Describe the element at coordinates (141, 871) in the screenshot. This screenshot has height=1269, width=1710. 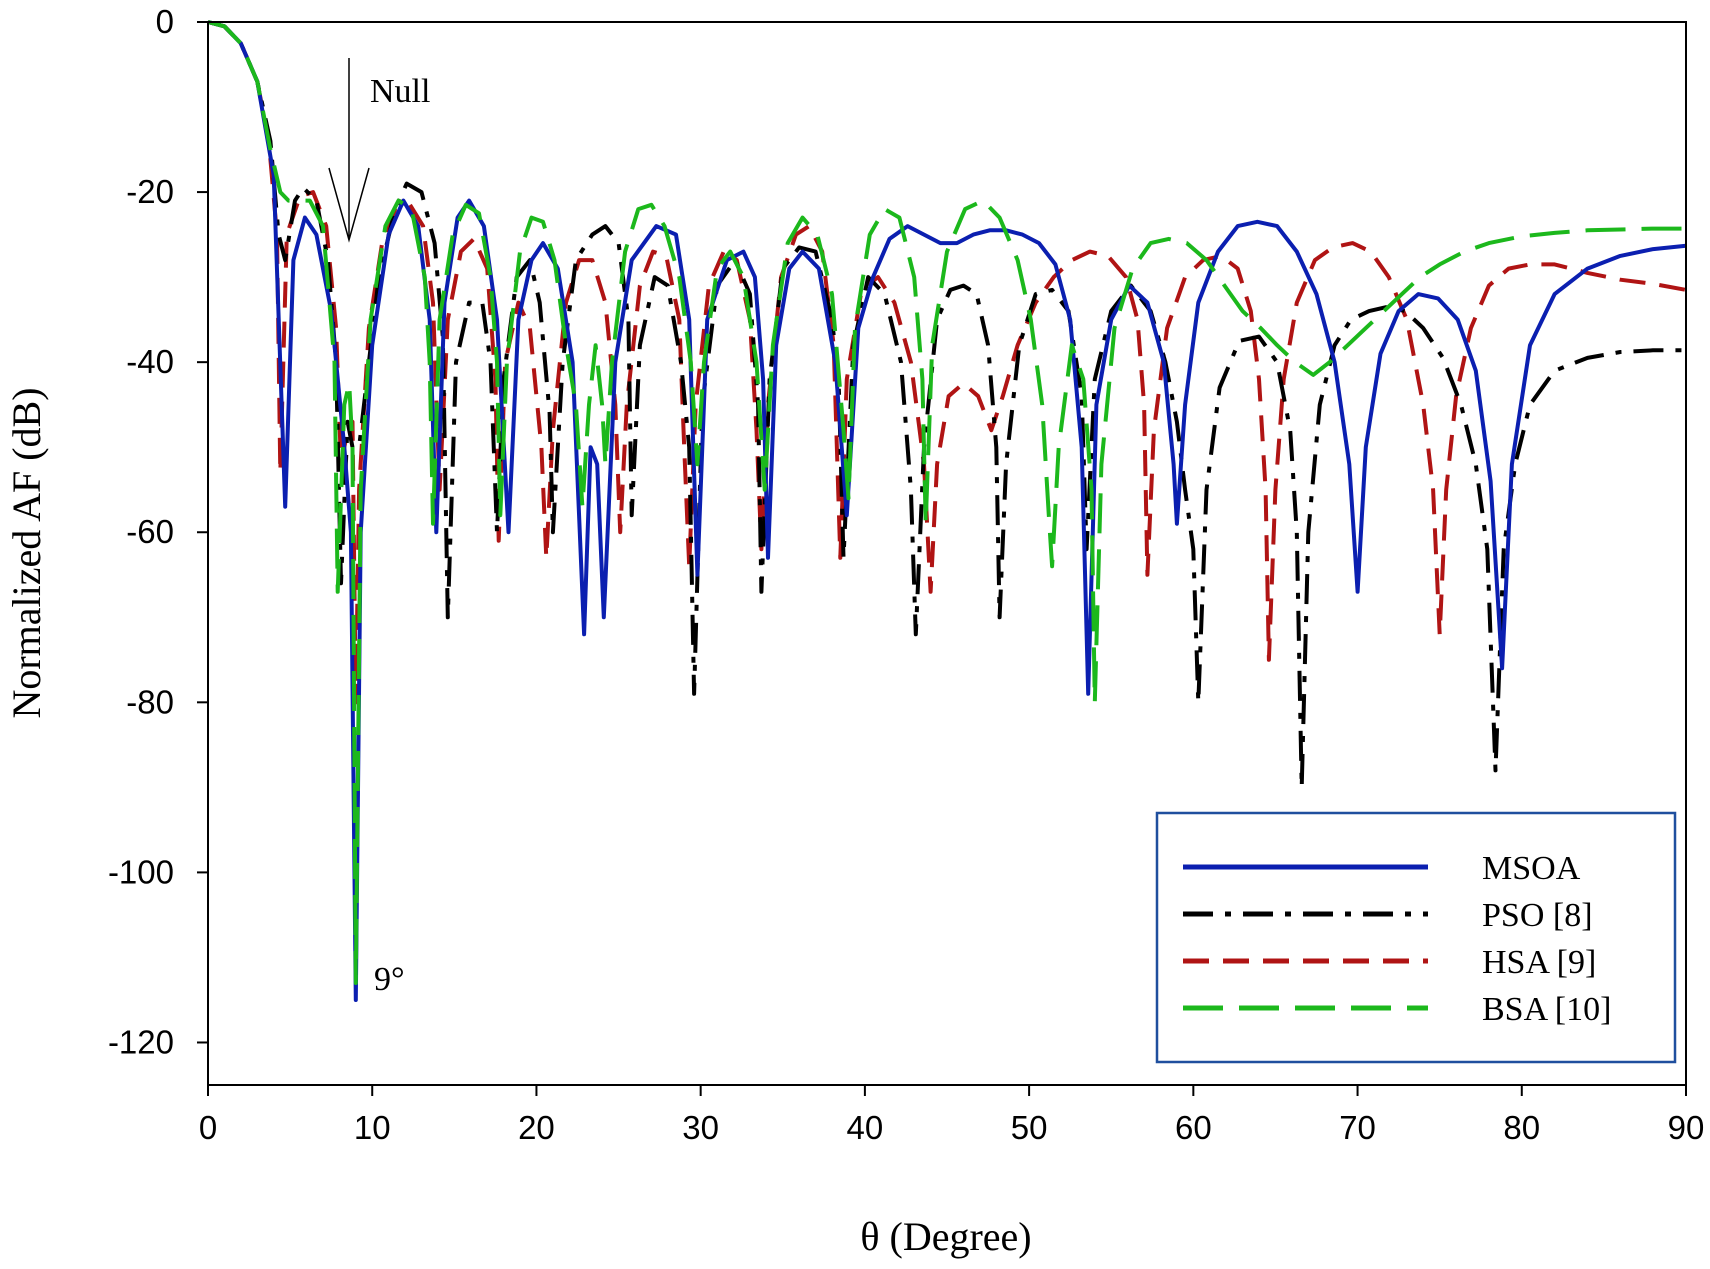
I see `y-tick-label: -100` at that location.